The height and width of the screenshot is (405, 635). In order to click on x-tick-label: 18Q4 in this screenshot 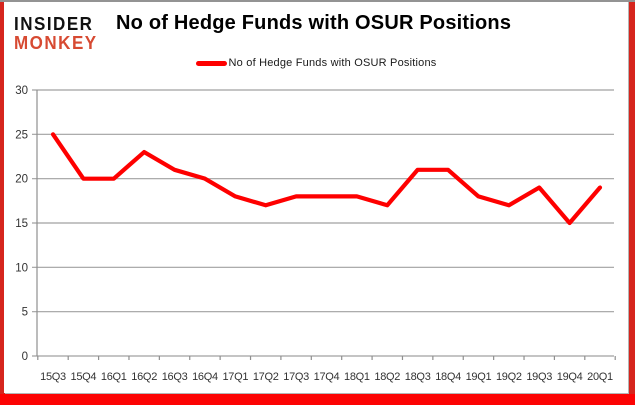, I will do `click(448, 377)`.